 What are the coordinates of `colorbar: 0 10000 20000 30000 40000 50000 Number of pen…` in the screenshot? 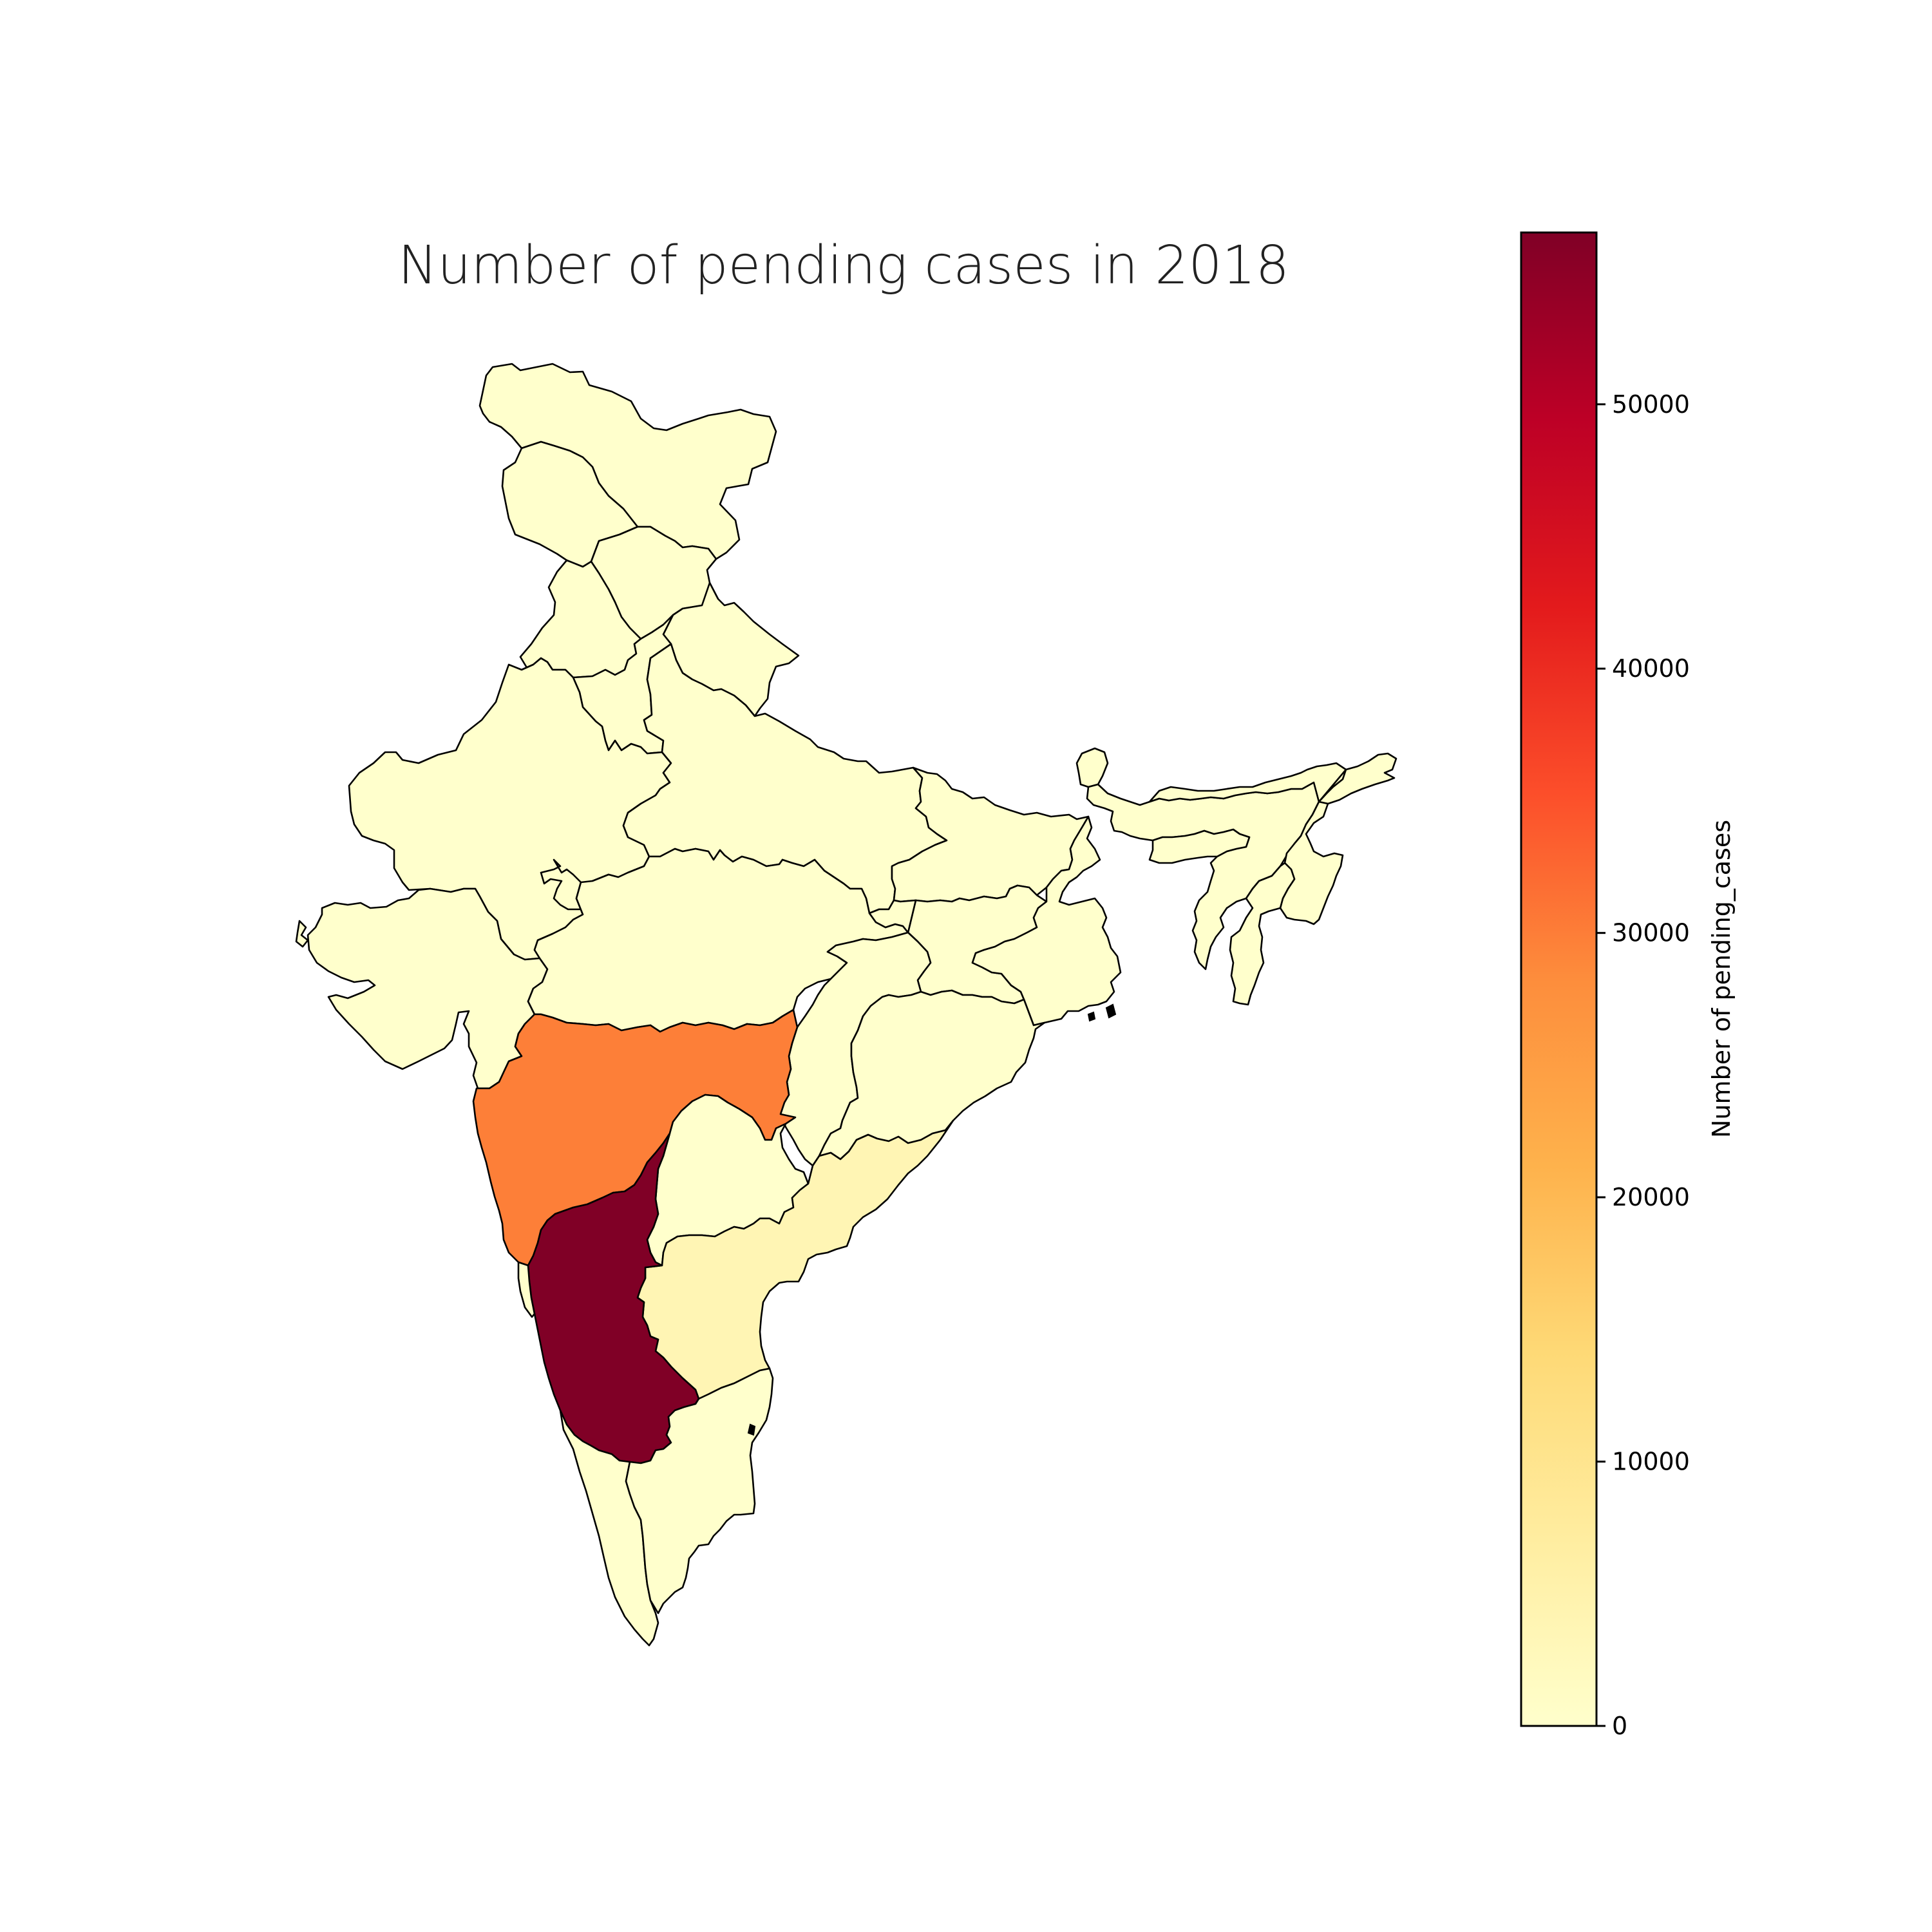 It's located at (1628, 985).